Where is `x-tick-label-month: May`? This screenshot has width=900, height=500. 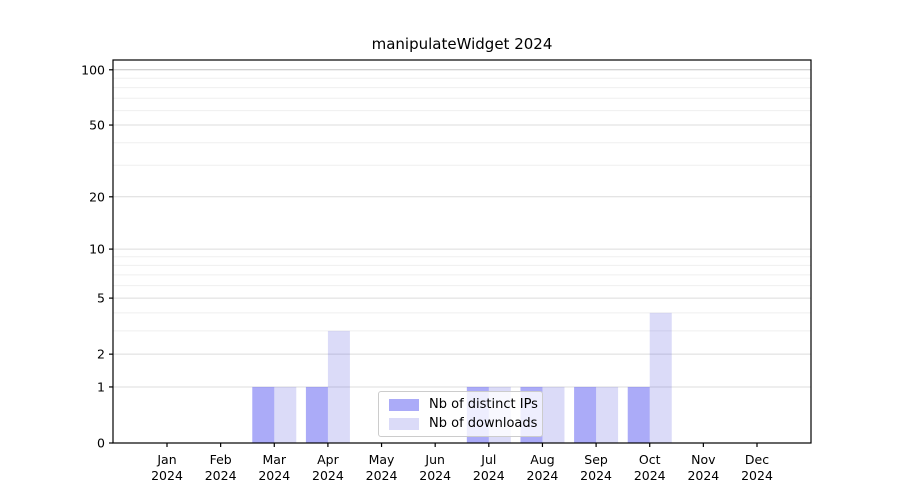
x-tick-label-month: May is located at coordinates (382, 459).